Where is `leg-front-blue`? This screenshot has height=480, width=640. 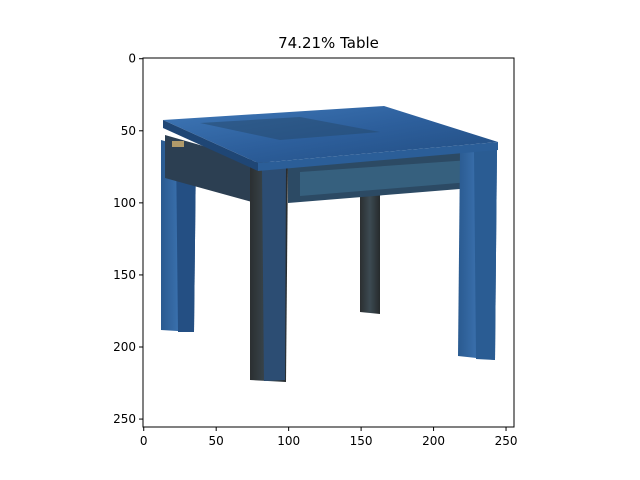 leg-front-blue is located at coordinates (274, 273).